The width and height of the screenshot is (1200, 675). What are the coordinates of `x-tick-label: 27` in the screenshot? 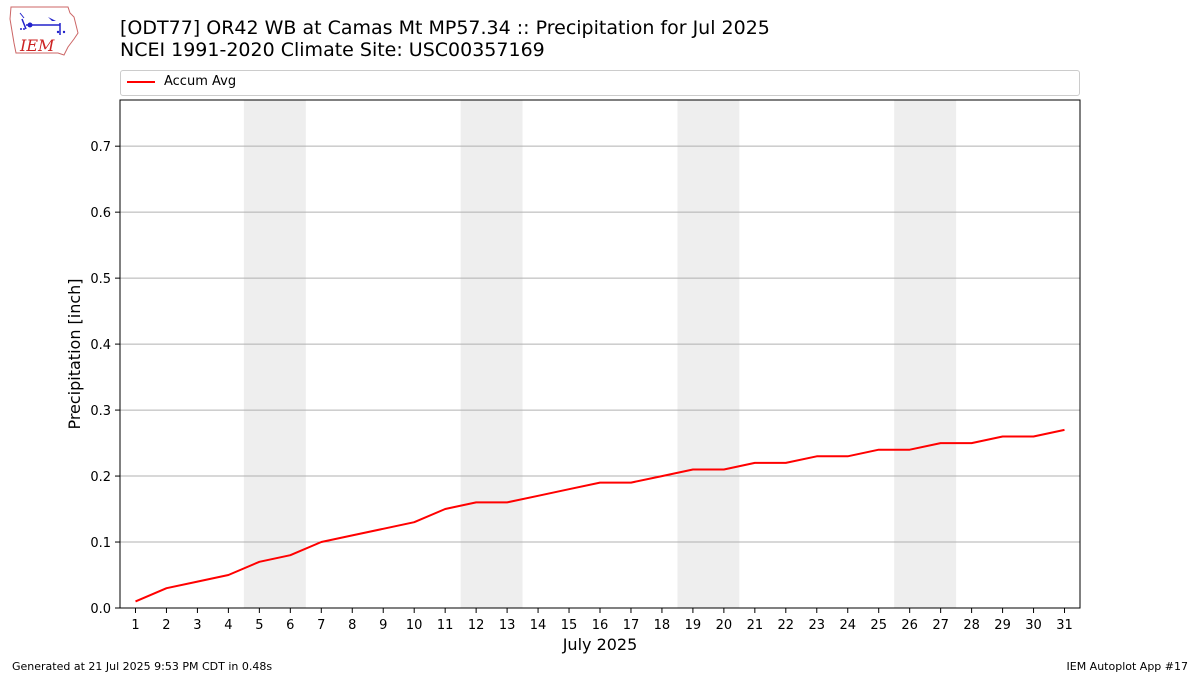 It's located at (940, 625).